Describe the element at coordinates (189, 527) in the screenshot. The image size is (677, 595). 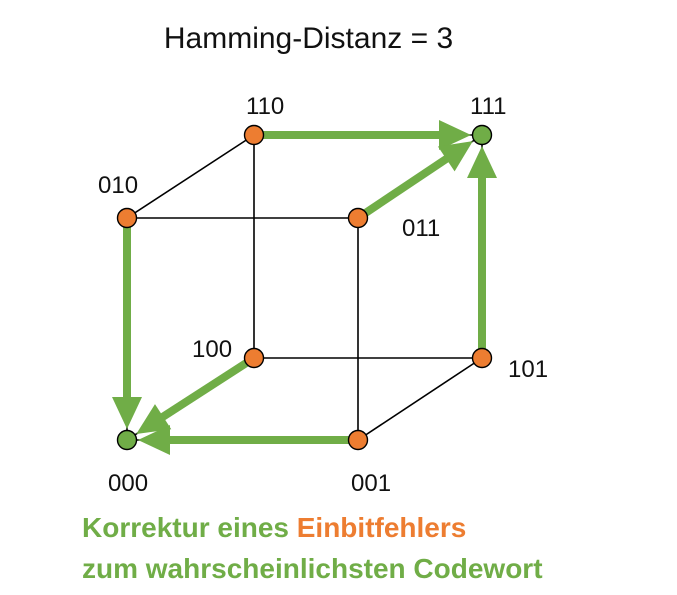
I see `caption-correction-text: Korrektur eines` at that location.